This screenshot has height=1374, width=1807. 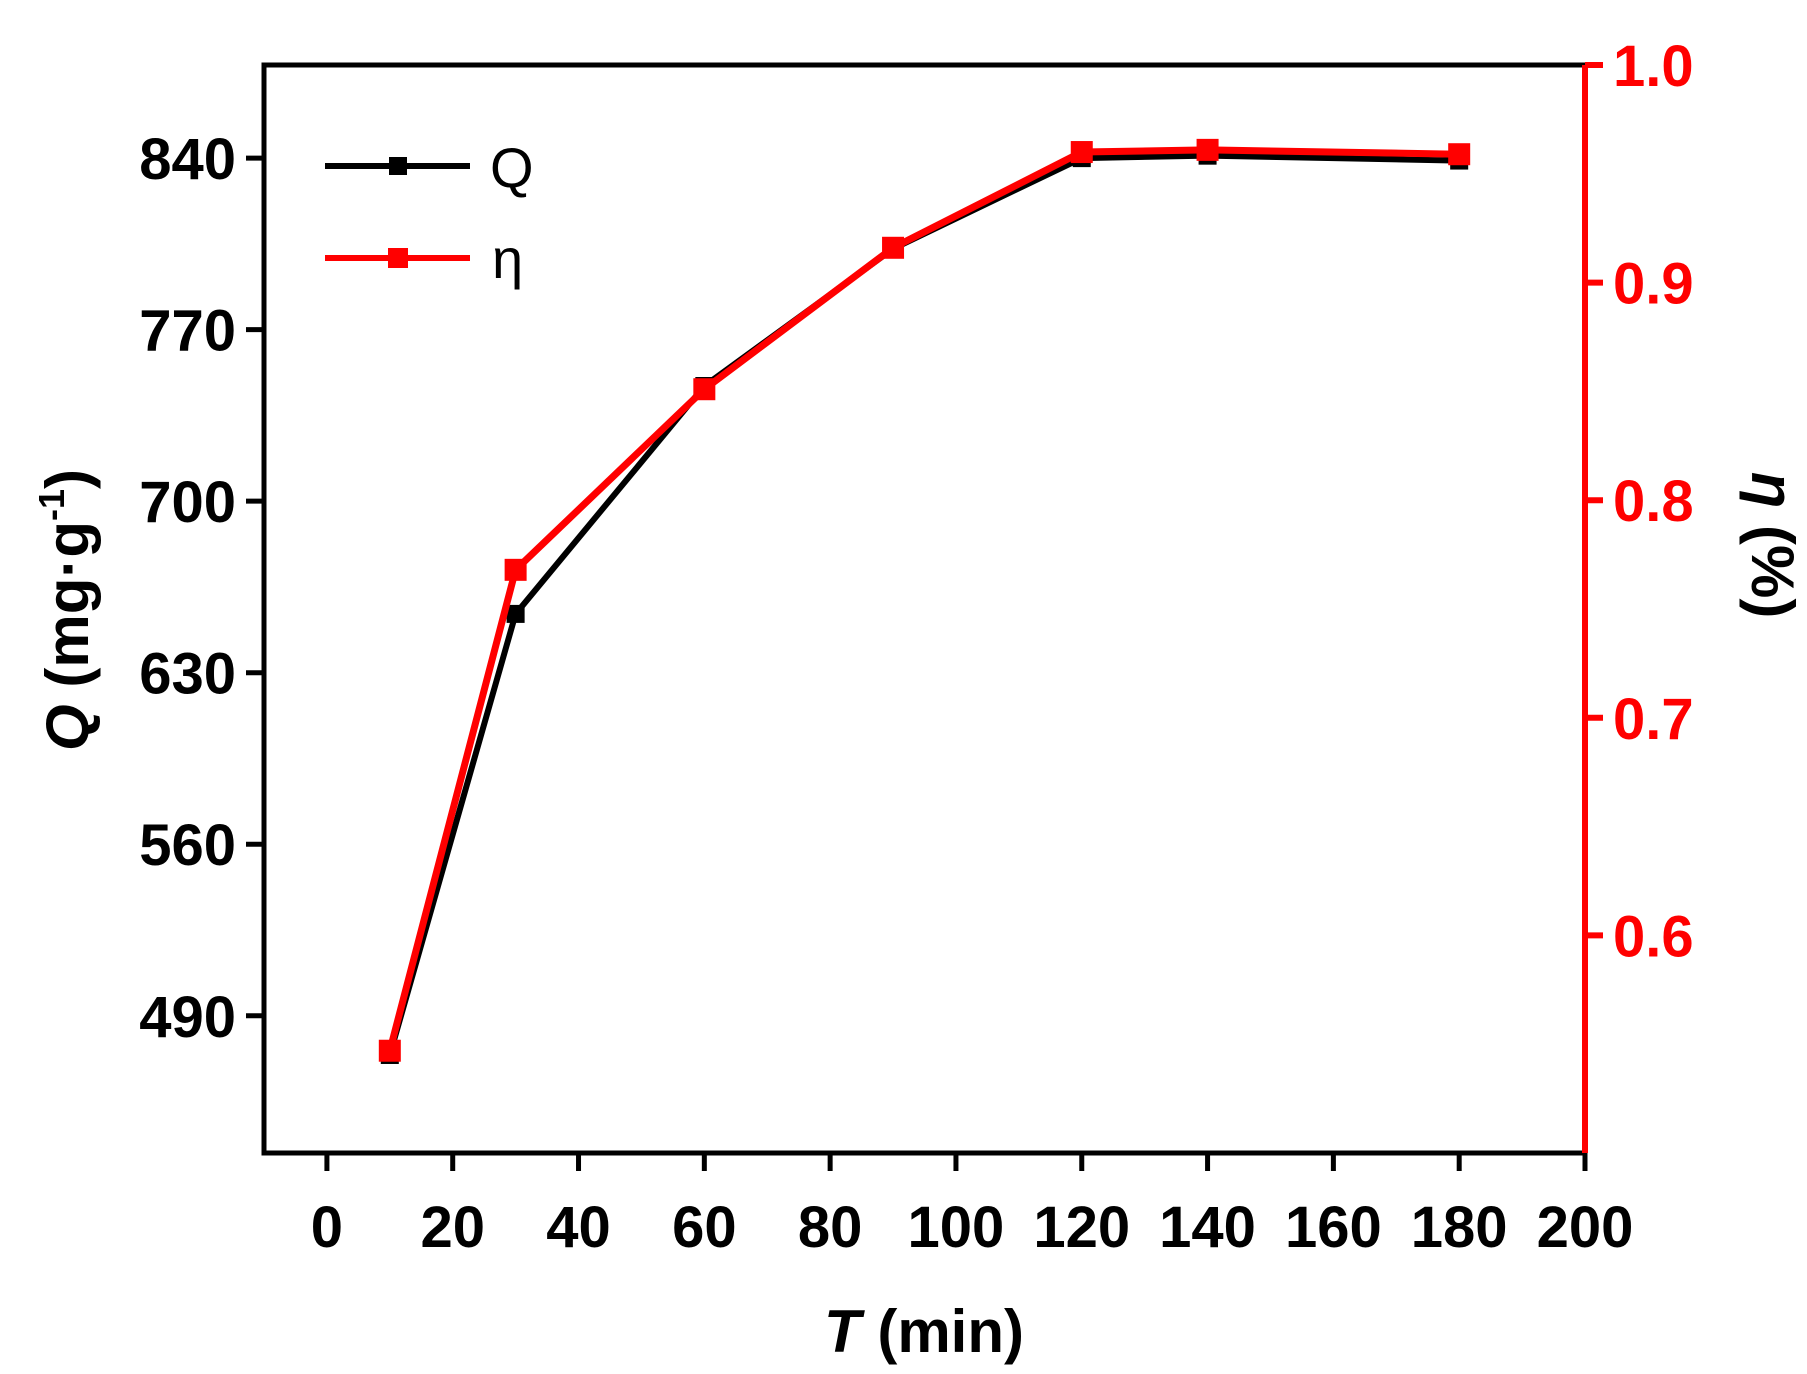 I want to click on legend-item-q: Q, so click(x=429, y=167).